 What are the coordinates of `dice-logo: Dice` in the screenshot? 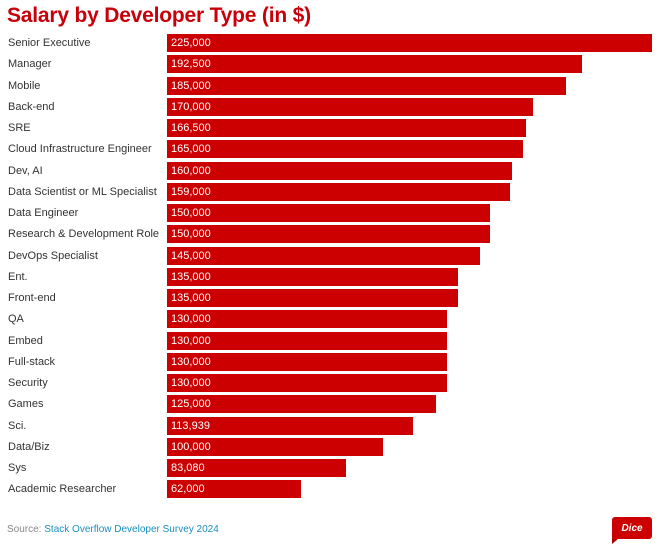 It's located at (632, 530).